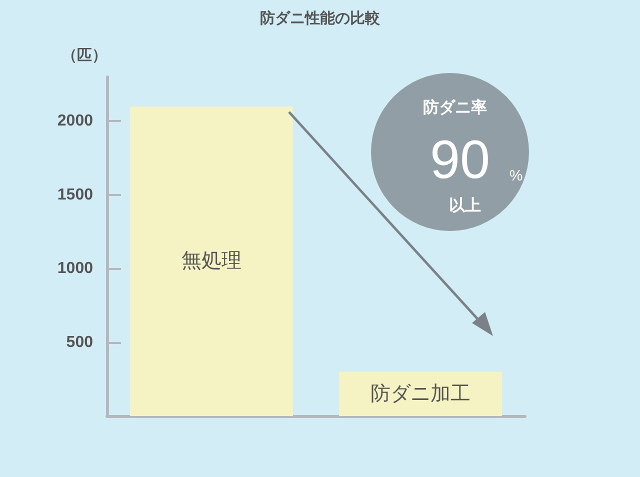 This screenshot has width=640, height=477. What do you see at coordinates (465, 206) in the screenshot?
I see `annotation: 以上` at bounding box center [465, 206].